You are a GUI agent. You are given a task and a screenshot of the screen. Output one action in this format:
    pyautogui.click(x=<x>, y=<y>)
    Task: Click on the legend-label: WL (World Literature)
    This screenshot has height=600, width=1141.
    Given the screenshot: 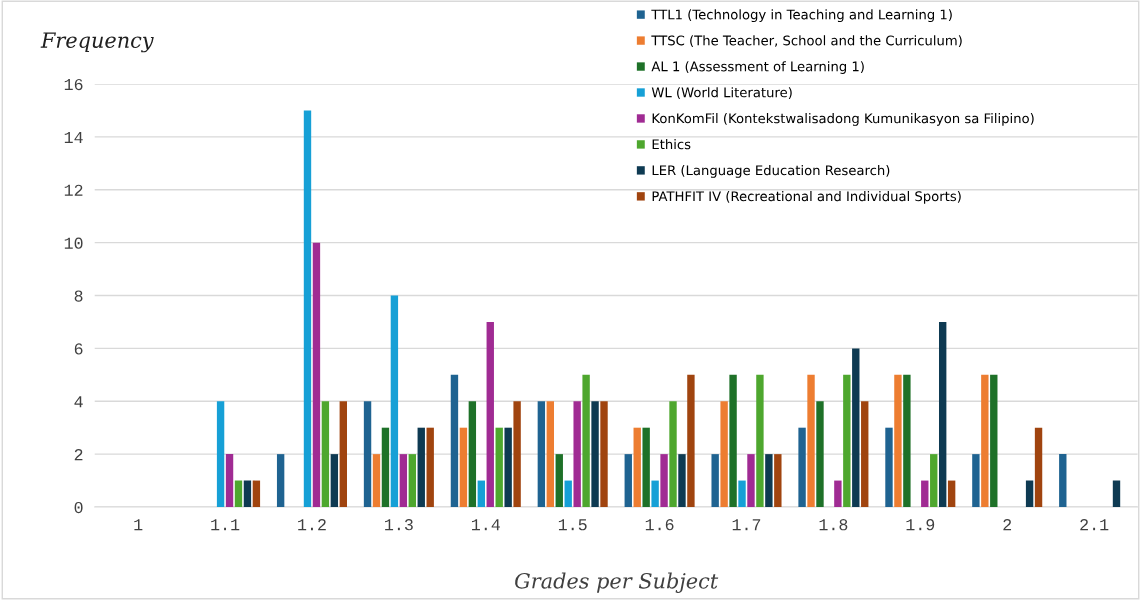 What is the action you would take?
    pyautogui.click(x=721, y=93)
    